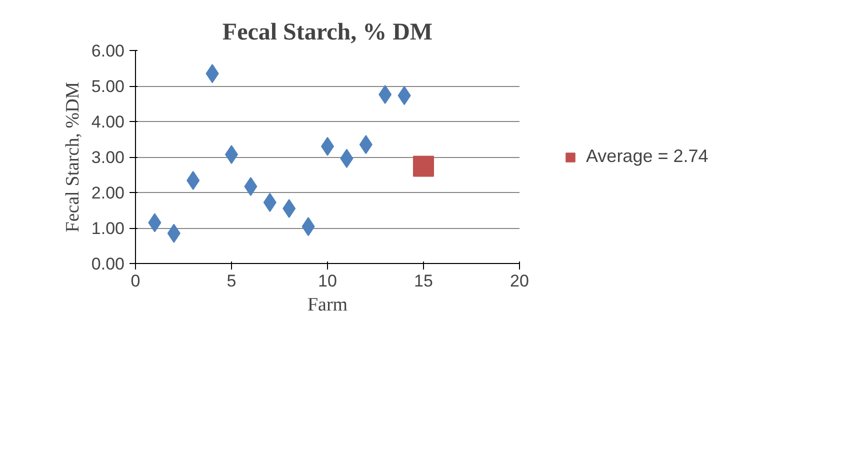 The width and height of the screenshot is (868, 465). Describe the element at coordinates (135, 281) in the screenshot. I see `x-tick-label: 0` at that location.